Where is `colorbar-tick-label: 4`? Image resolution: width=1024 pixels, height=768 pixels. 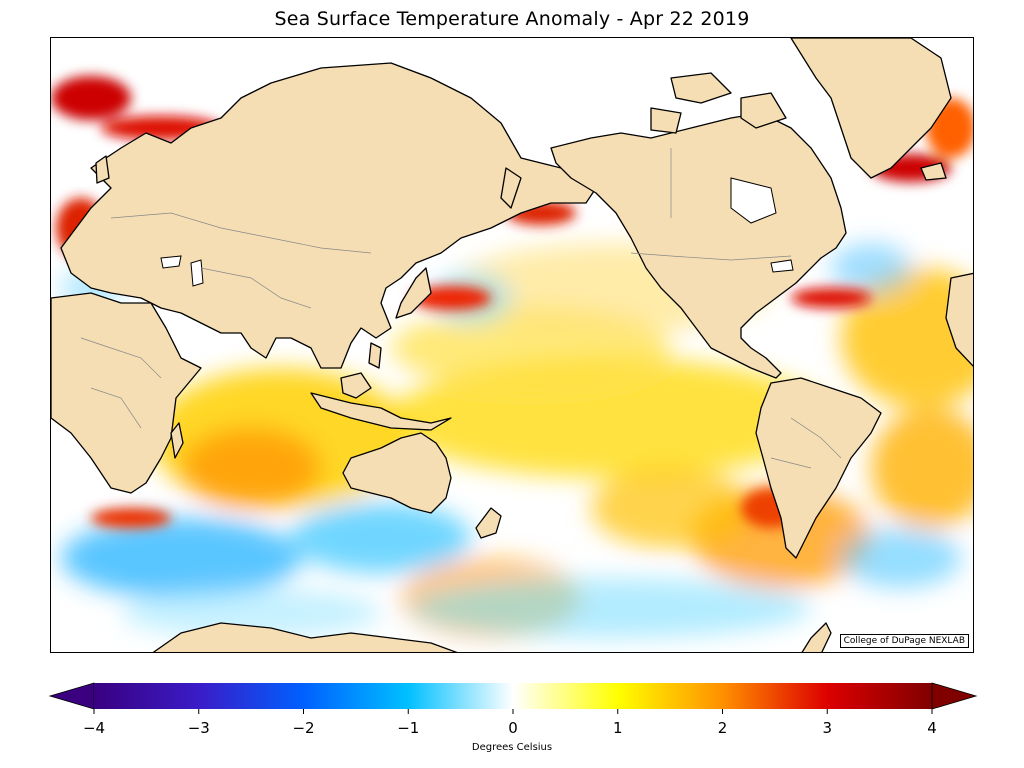
colorbar-tick-label: 4 is located at coordinates (932, 728).